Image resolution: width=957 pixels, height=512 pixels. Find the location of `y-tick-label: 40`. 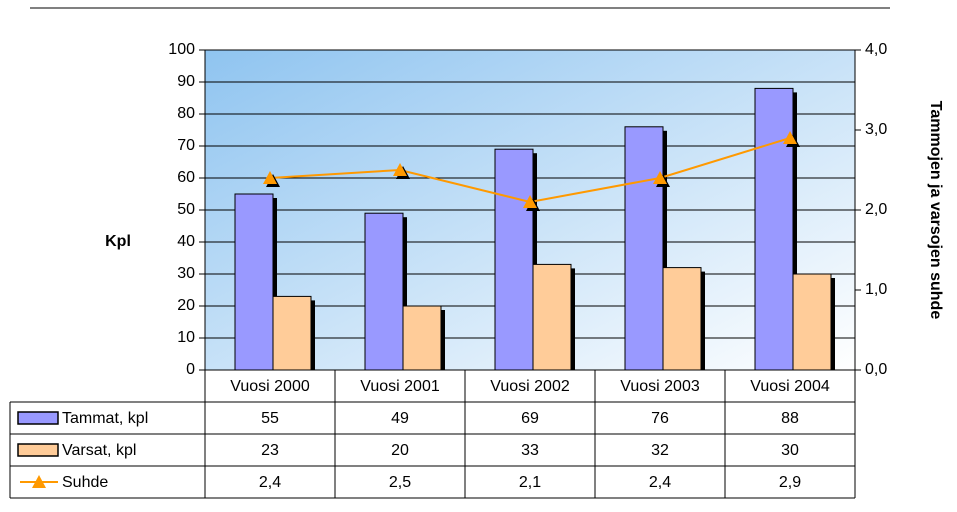

y-tick-label: 40 is located at coordinates (186, 241).